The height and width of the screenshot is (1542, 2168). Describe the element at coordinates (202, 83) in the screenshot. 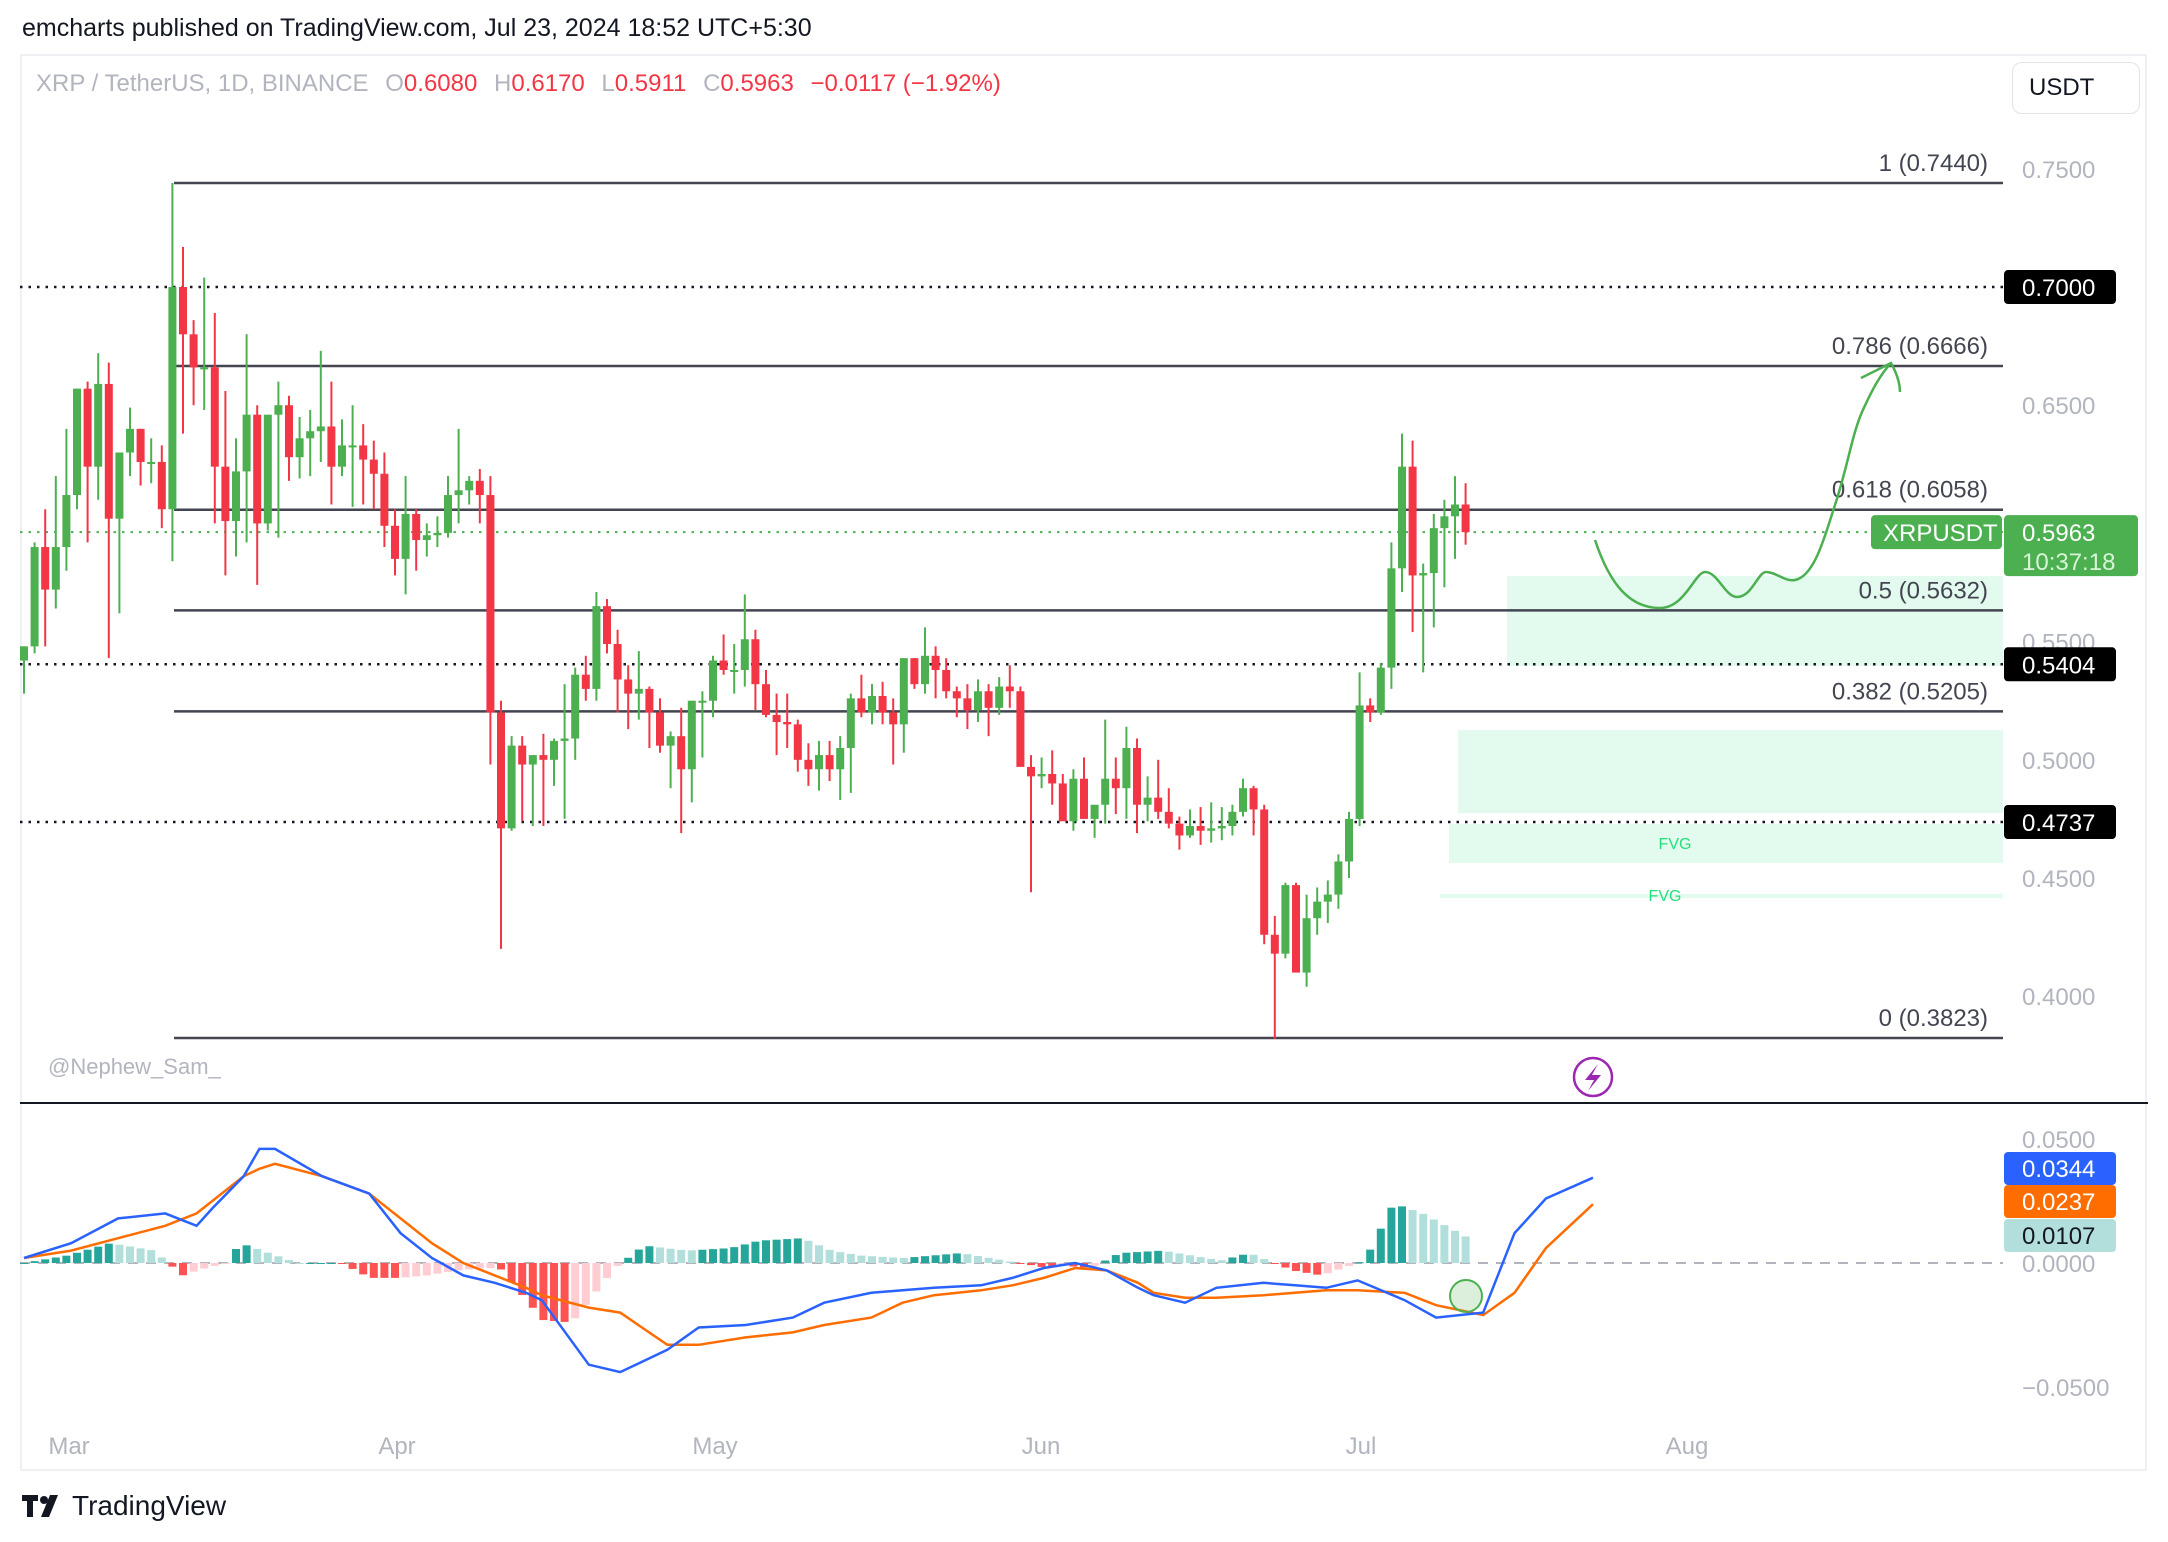

I see `symbol-title: XRP / TetherUS, 1D, BINANCE` at that location.